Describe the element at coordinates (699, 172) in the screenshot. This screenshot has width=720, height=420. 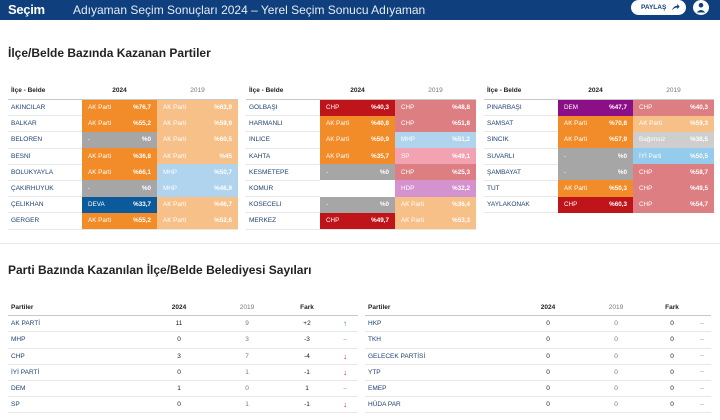
I see `vote-share: %58,7` at that location.